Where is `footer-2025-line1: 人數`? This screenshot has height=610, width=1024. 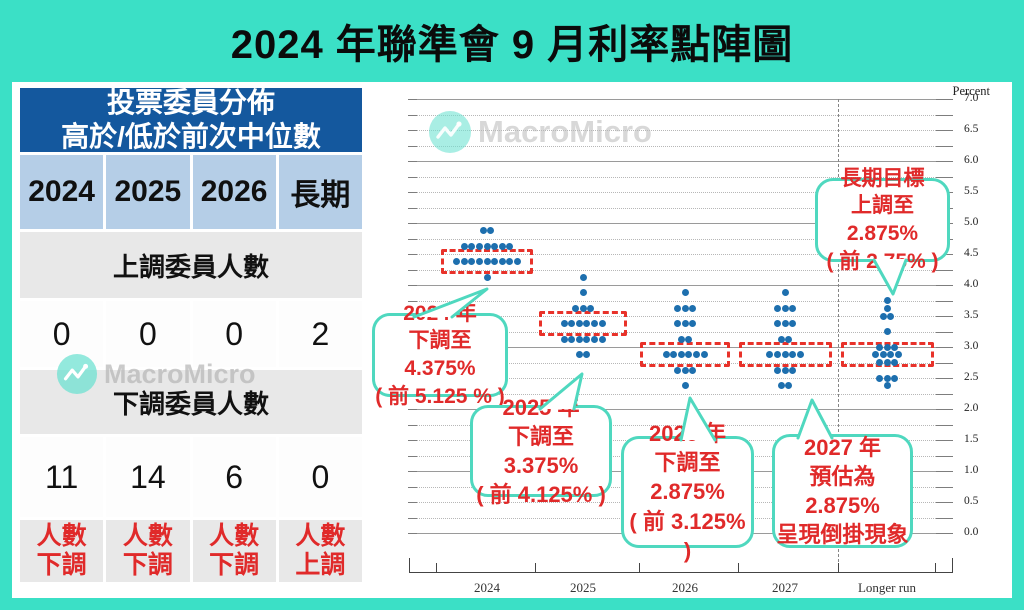
footer-2025-line1: 人數 is located at coordinates (147, 535).